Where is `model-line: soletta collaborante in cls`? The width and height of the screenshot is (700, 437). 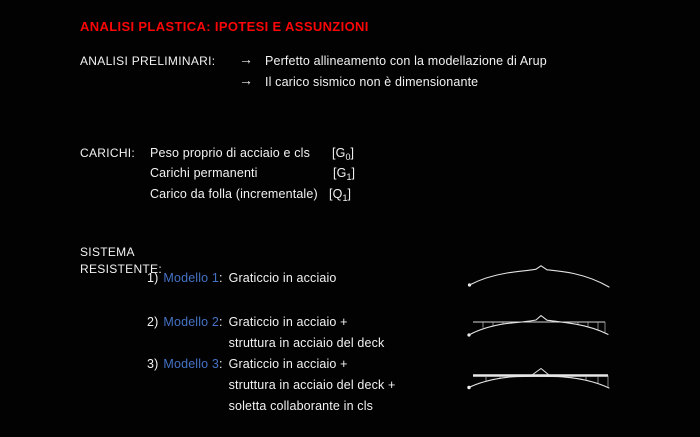 model-line: soletta collaborante in cls is located at coordinates (301, 406).